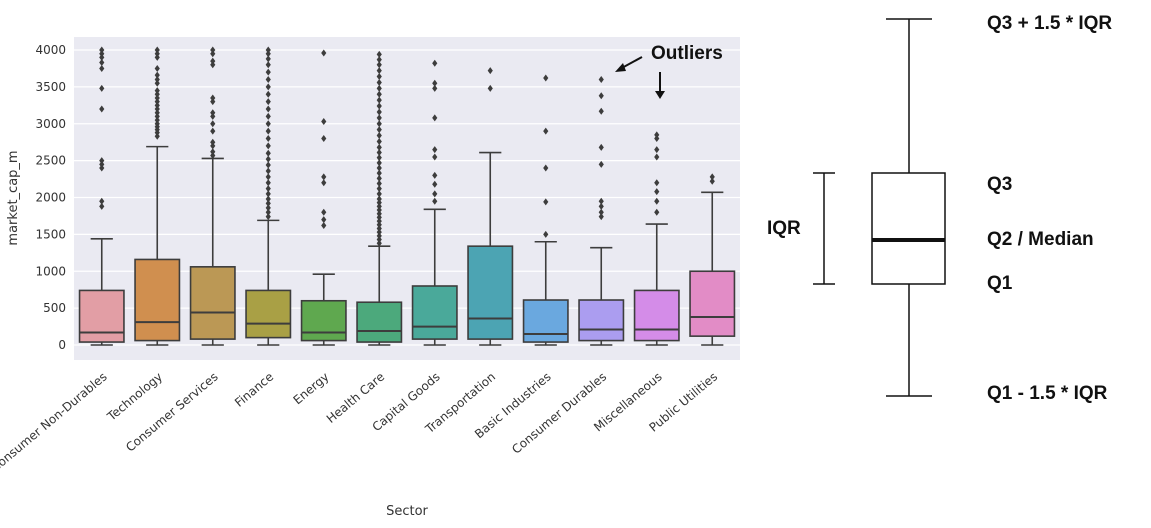 Image resolution: width=1151 pixels, height=528 pixels. What do you see at coordinates (50, 87) in the screenshot?
I see `y-tick-label: 3500` at bounding box center [50, 87].